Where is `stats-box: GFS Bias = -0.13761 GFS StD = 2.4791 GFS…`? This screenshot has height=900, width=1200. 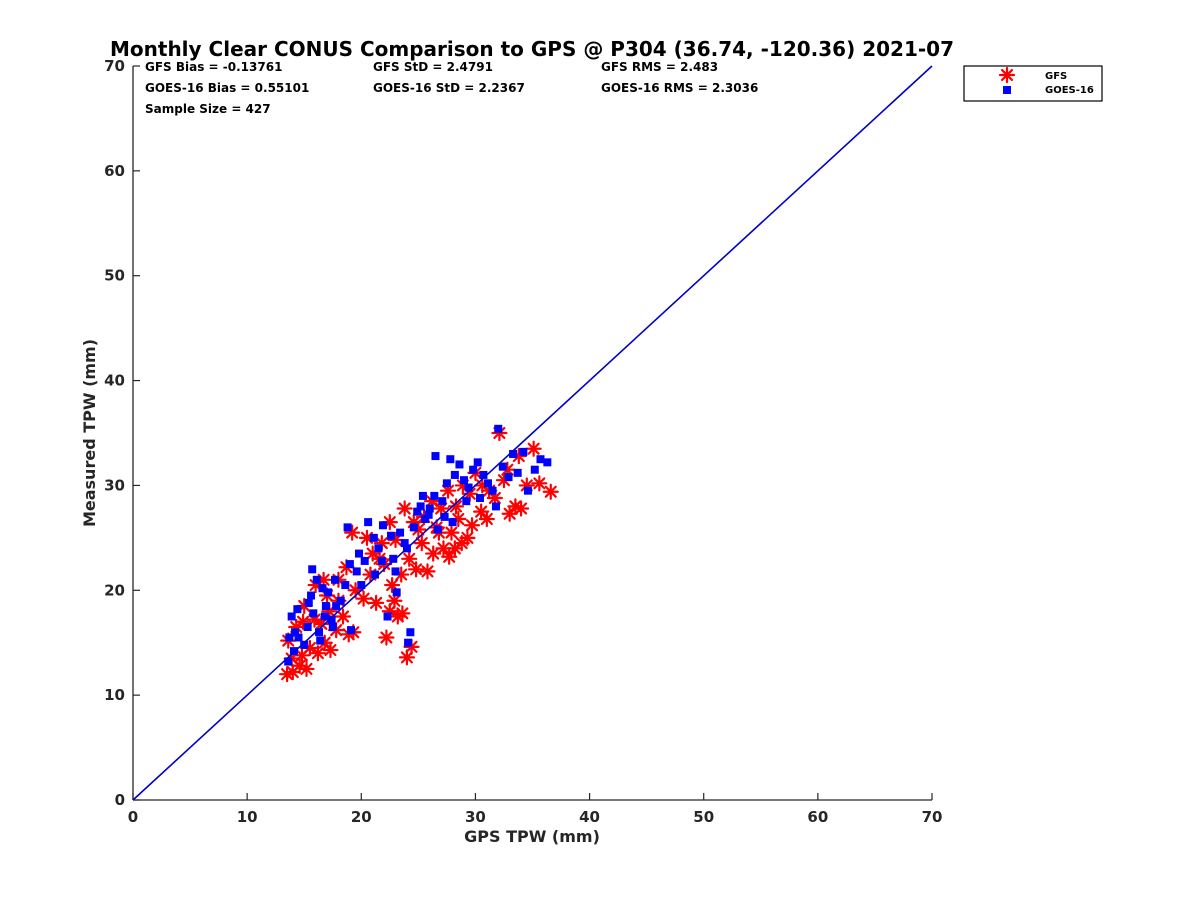
stats-box: GFS Bias = -0.13761 GFS StD = 2.4791 GFS… is located at coordinates (451, 88).